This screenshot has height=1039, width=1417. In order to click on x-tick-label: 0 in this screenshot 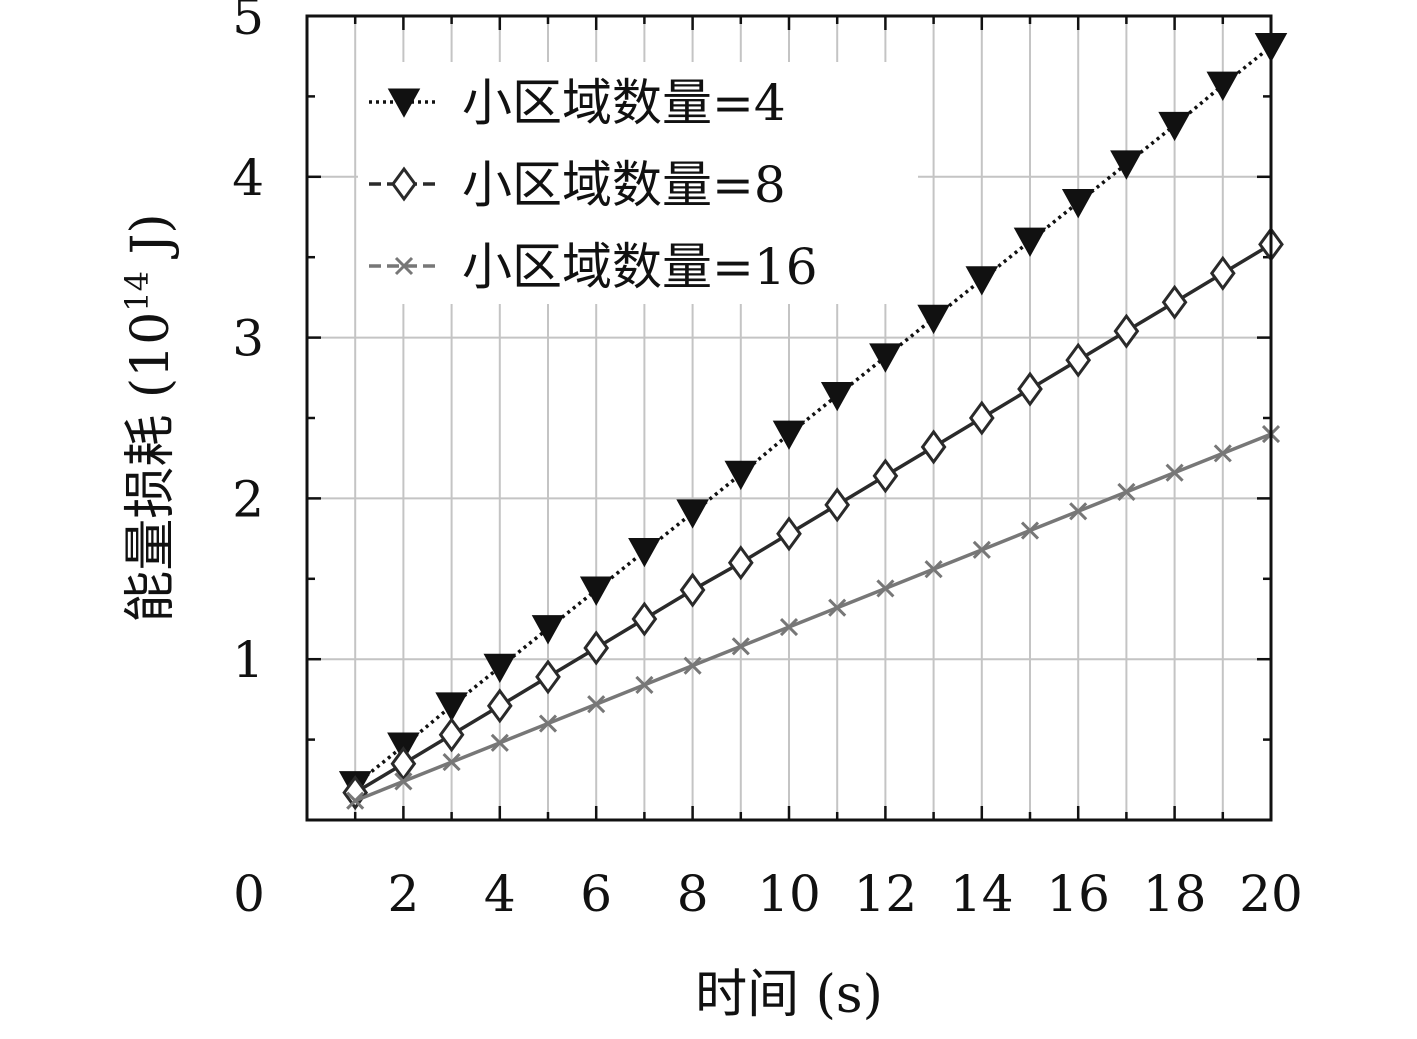, I will do `click(249, 894)`.